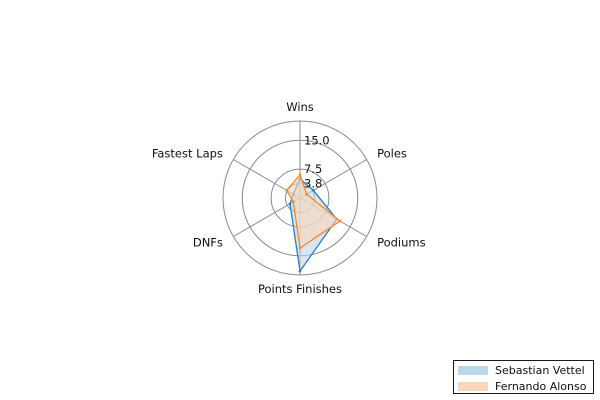  What do you see at coordinates (300, 107) in the screenshot?
I see `axis-label-wins: Wins` at bounding box center [300, 107].